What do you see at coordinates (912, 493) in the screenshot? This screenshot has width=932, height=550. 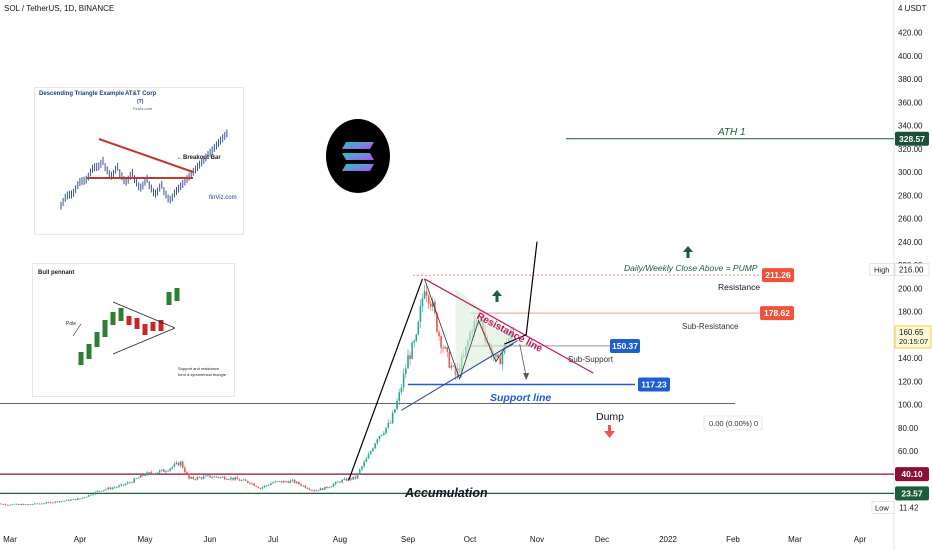 I see `green-level-price-tag: 23.57` at bounding box center [912, 493].